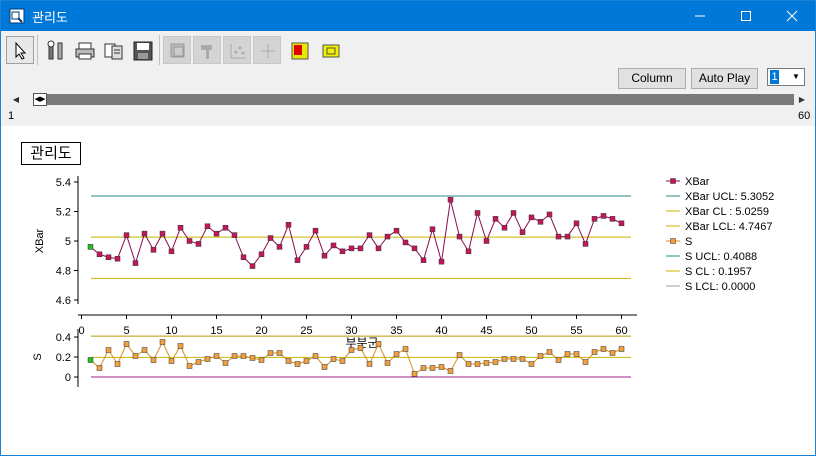 The height and width of the screenshot is (457, 816). What do you see at coordinates (50, 18) in the screenshot?
I see `window-title: 관리도` at bounding box center [50, 18].